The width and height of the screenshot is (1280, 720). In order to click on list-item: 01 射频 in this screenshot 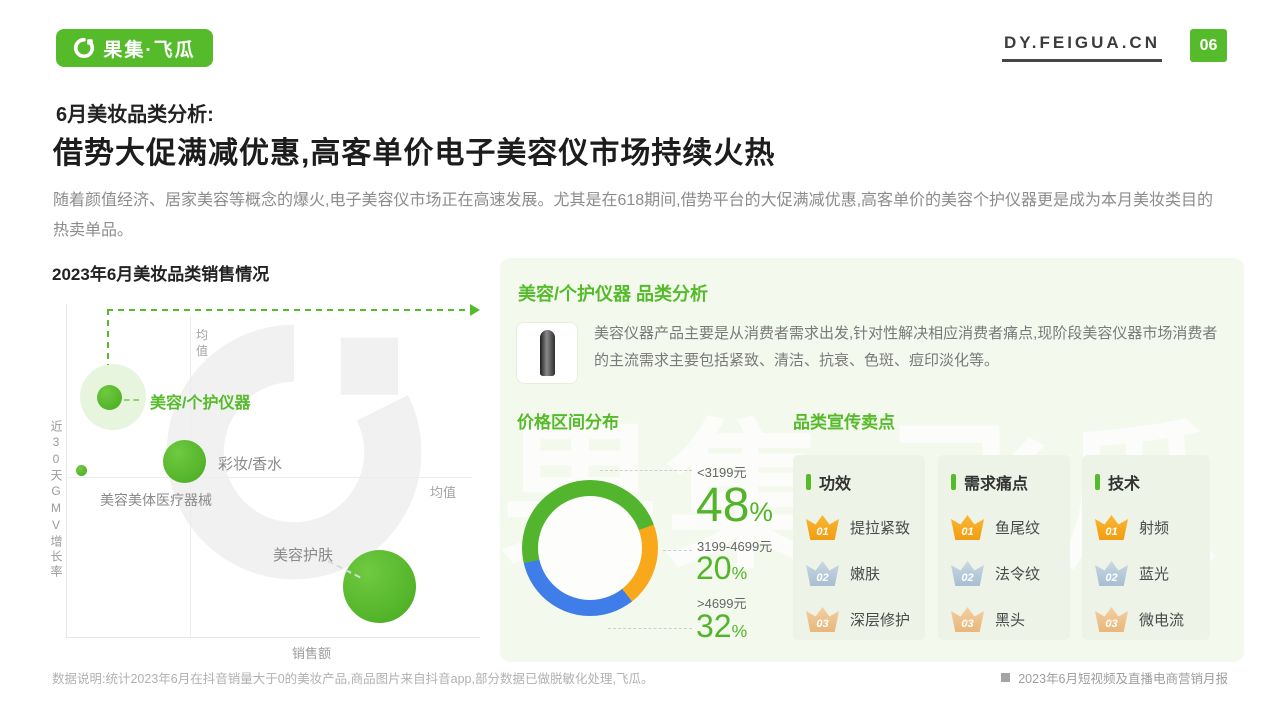, I will do `click(1146, 527)`.